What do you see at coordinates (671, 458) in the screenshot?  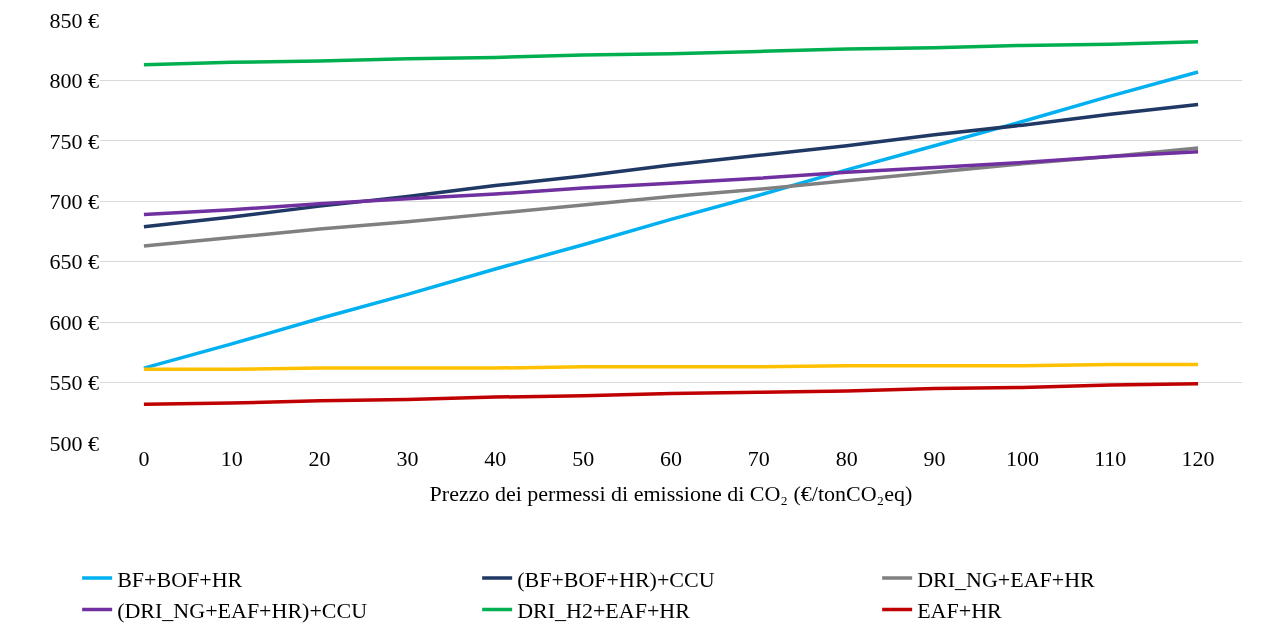 I see `x-tick-label: 60` at bounding box center [671, 458].